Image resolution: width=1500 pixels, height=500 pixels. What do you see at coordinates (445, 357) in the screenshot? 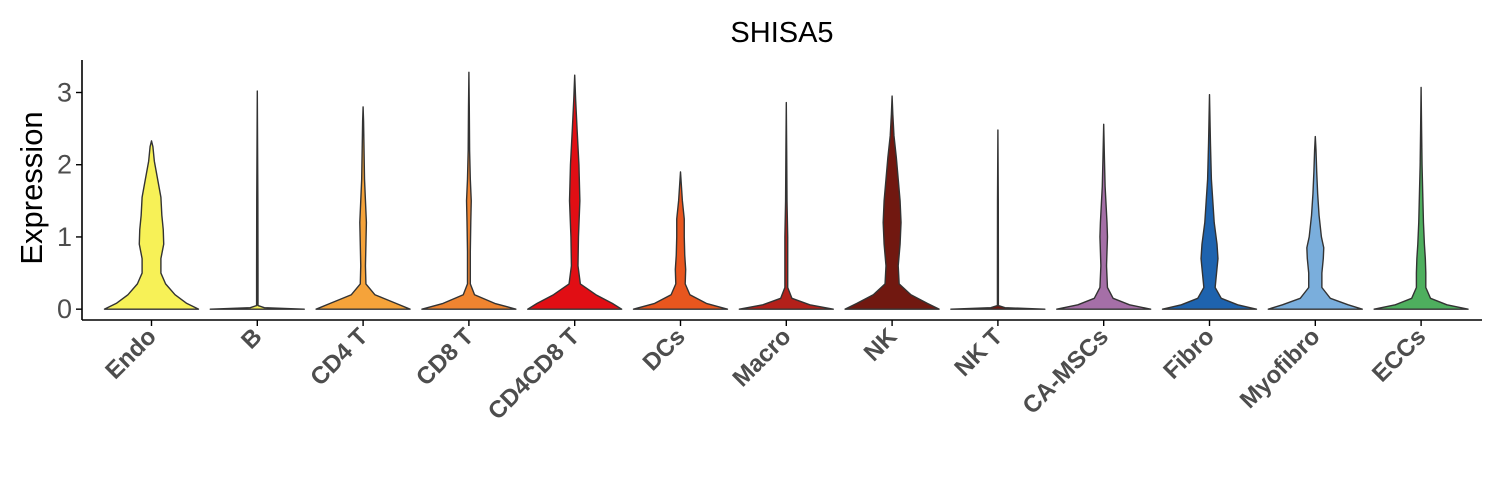
I see `x-tick-label: CD8 T` at bounding box center [445, 357].